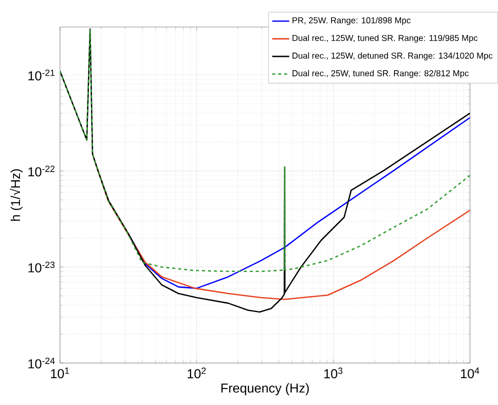 The height and width of the screenshot is (405, 498). Describe the element at coordinates (392, 56) in the screenshot. I see `legend-label: Dual rec., 125W, detuned SR. Range: 134/1020 Mpc` at that location.